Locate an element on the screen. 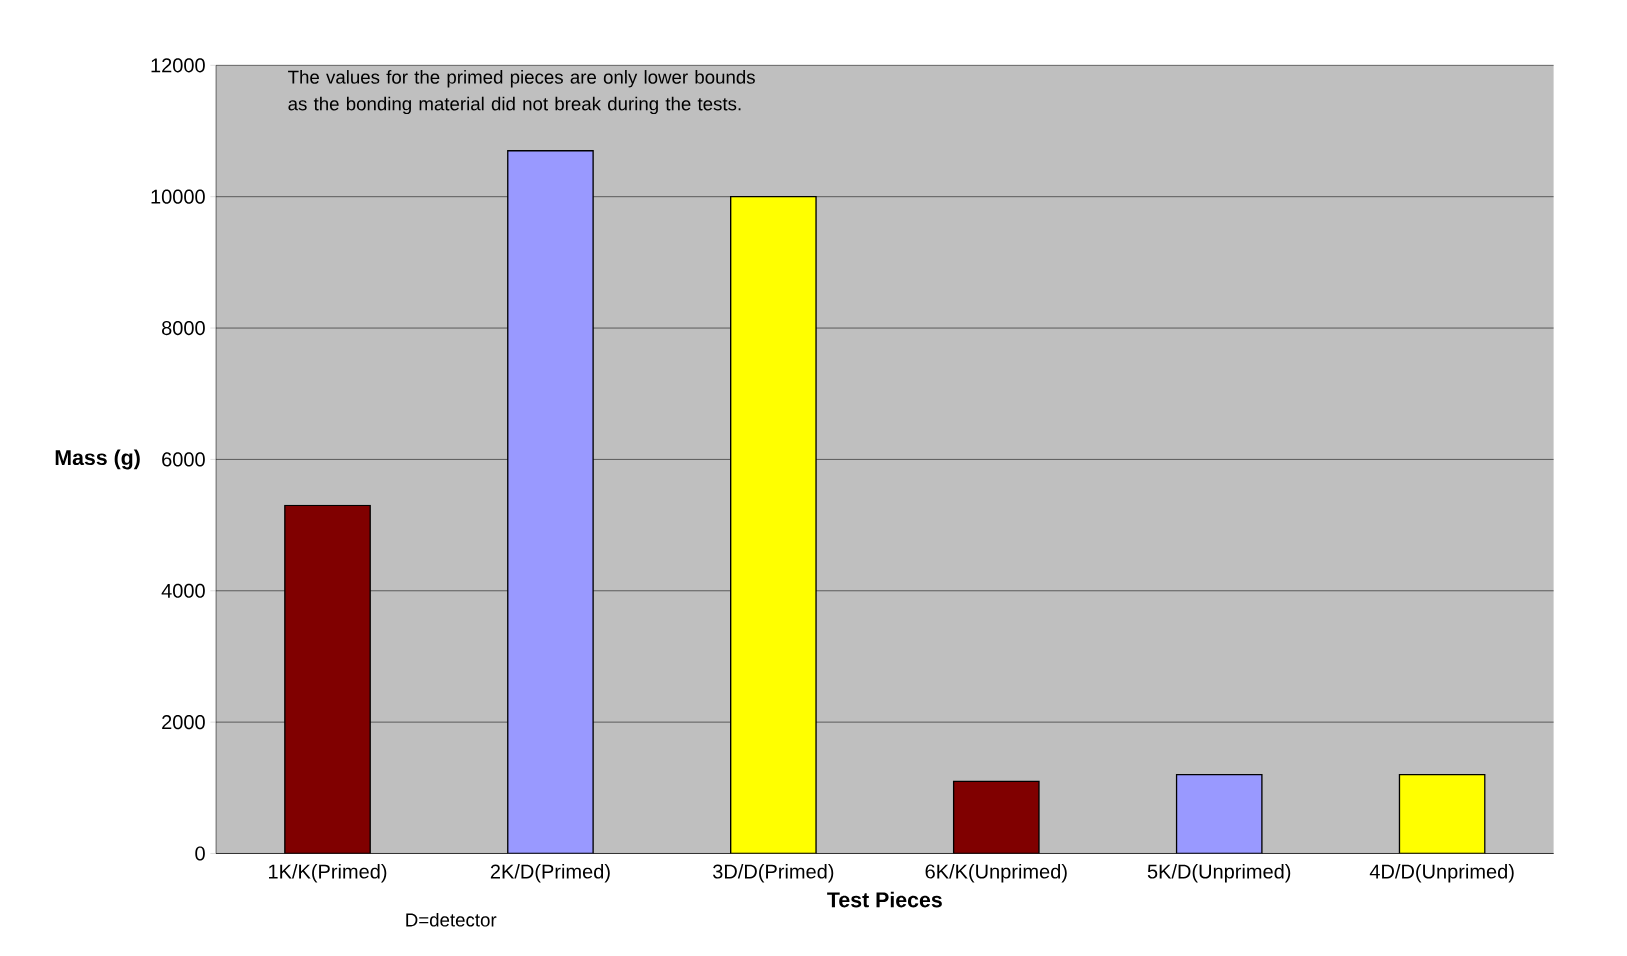 The height and width of the screenshot is (956, 1627). x-tick-label: 6K/K(Unprimed) is located at coordinates (996, 873).